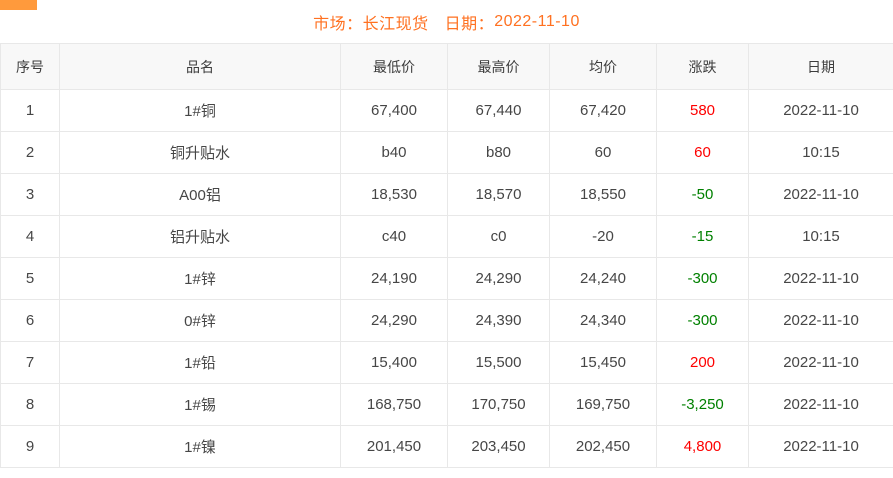  What do you see at coordinates (603, 194) in the screenshot?
I see `cell-avg: 18,550` at bounding box center [603, 194].